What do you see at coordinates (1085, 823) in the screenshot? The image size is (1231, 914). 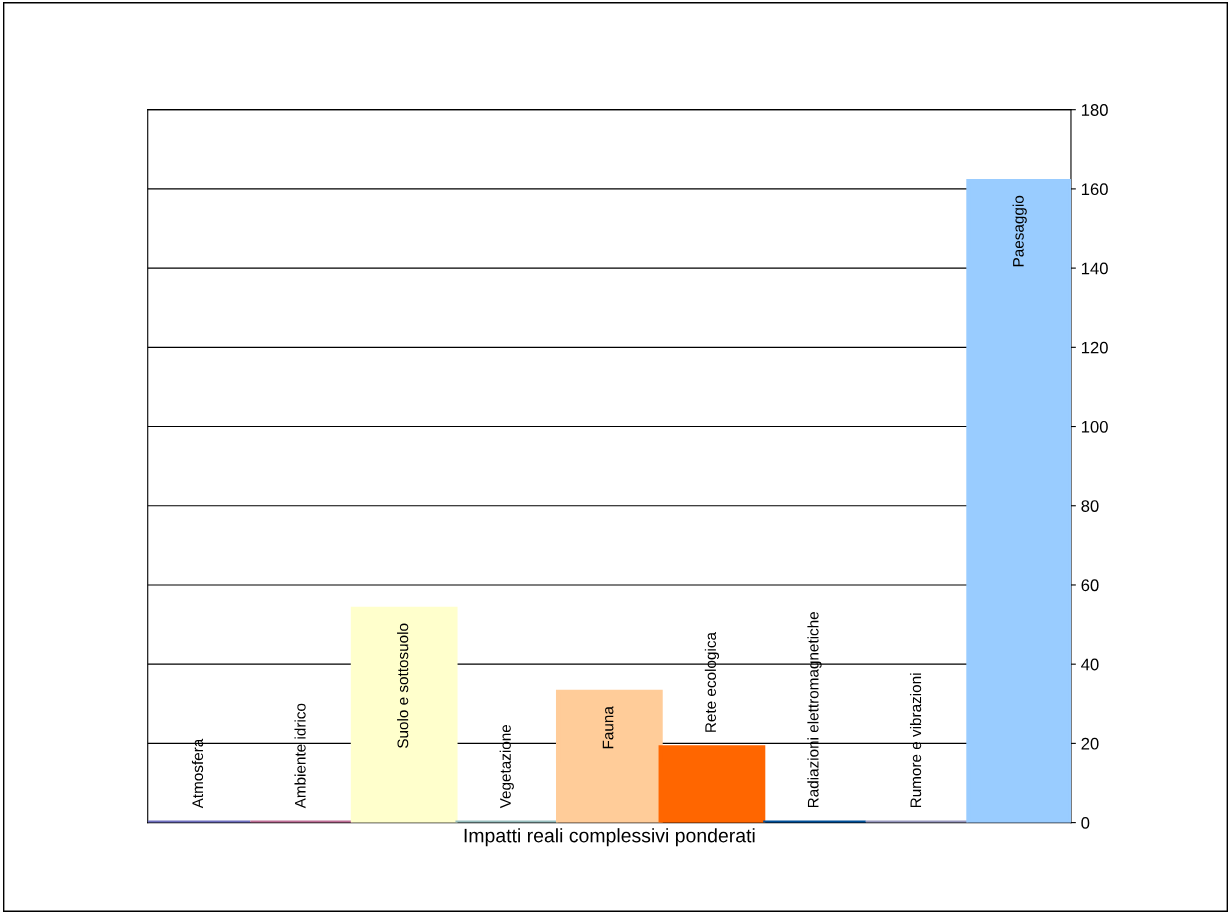 I see `y-tick-label: 0` at bounding box center [1085, 823].